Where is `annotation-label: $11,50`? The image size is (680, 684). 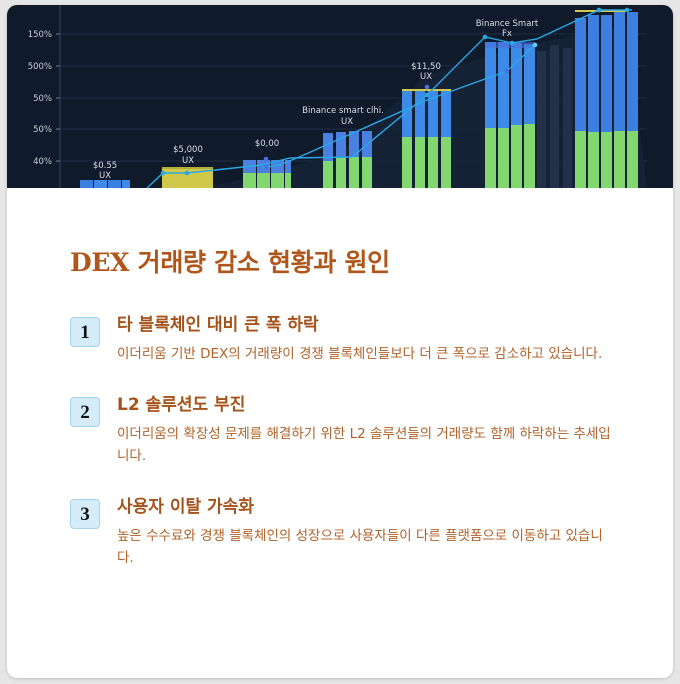
annotation-label: $11,50 is located at coordinates (426, 67).